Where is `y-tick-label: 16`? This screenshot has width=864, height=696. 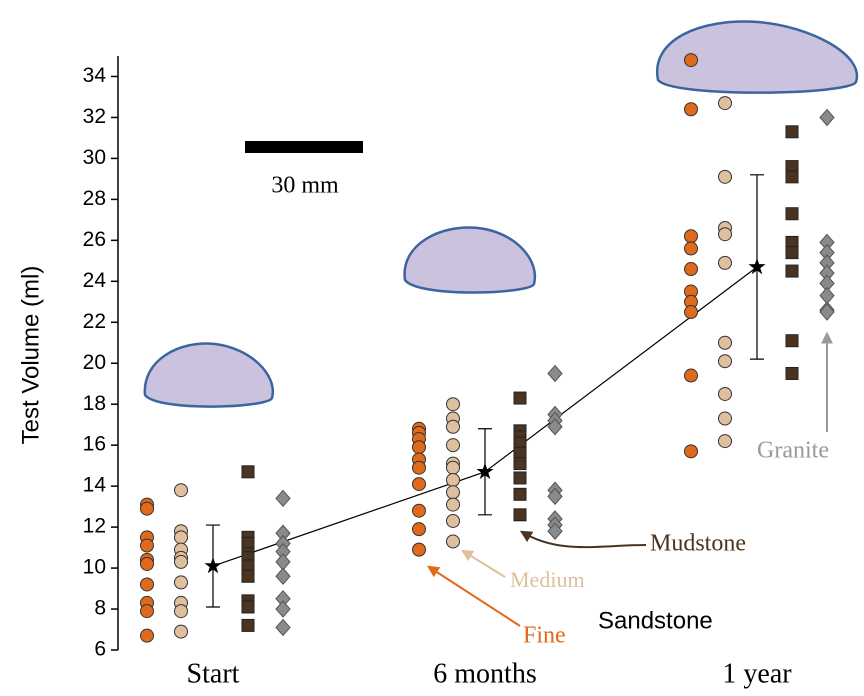
y-tick-label: 16 is located at coordinates (94, 444).